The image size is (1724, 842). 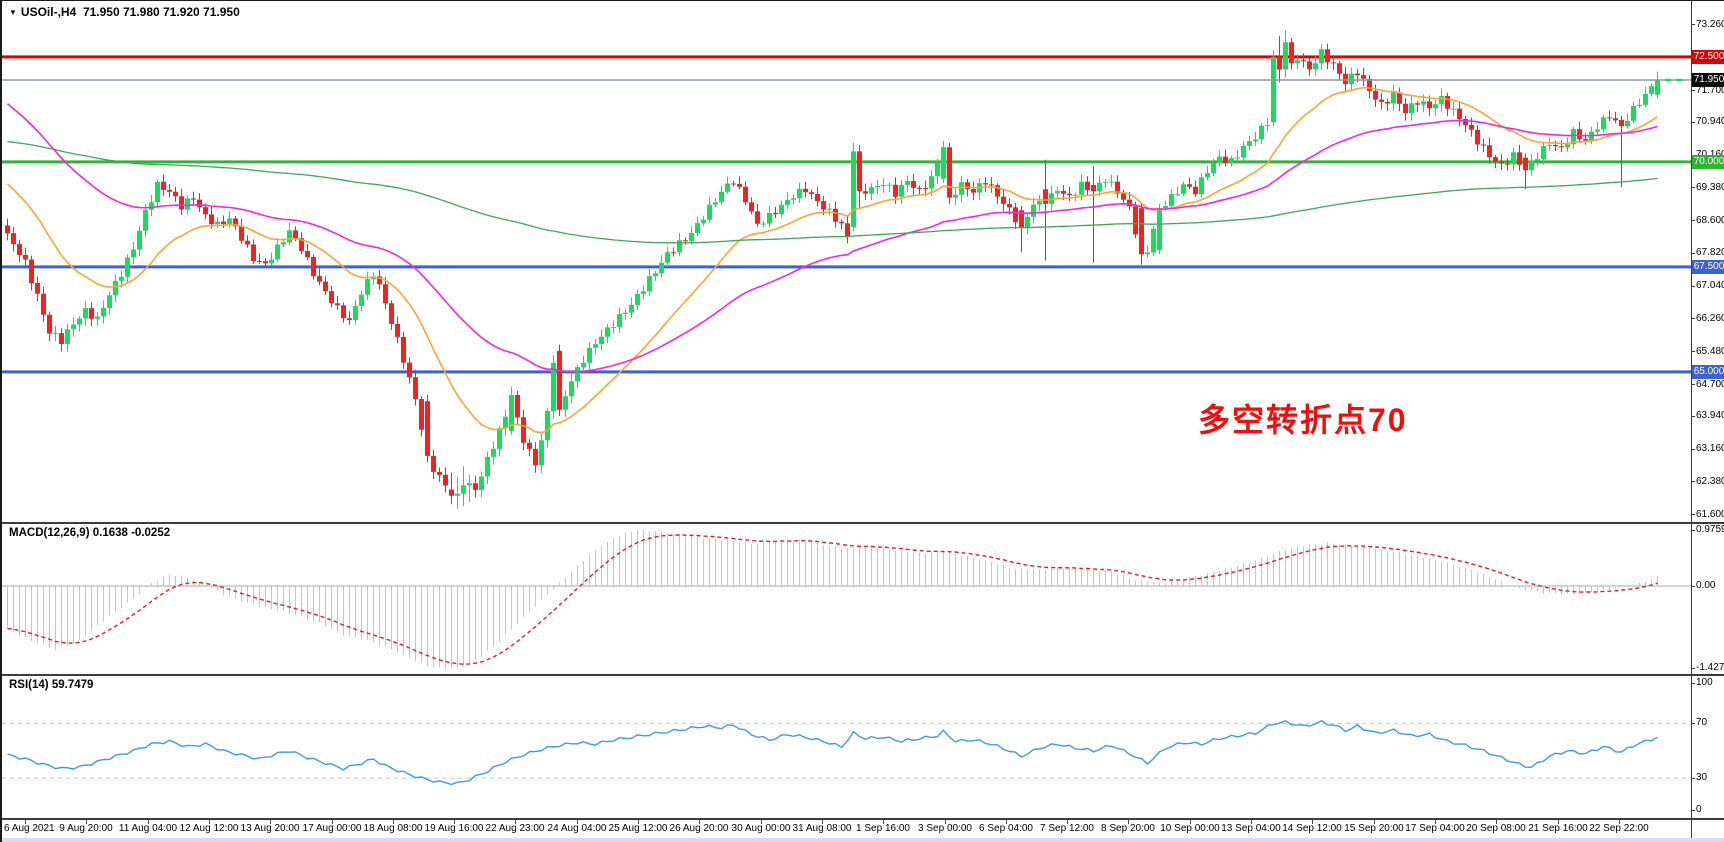 I want to click on time-tick-label: 17 Aug 00:00, so click(x=332, y=828).